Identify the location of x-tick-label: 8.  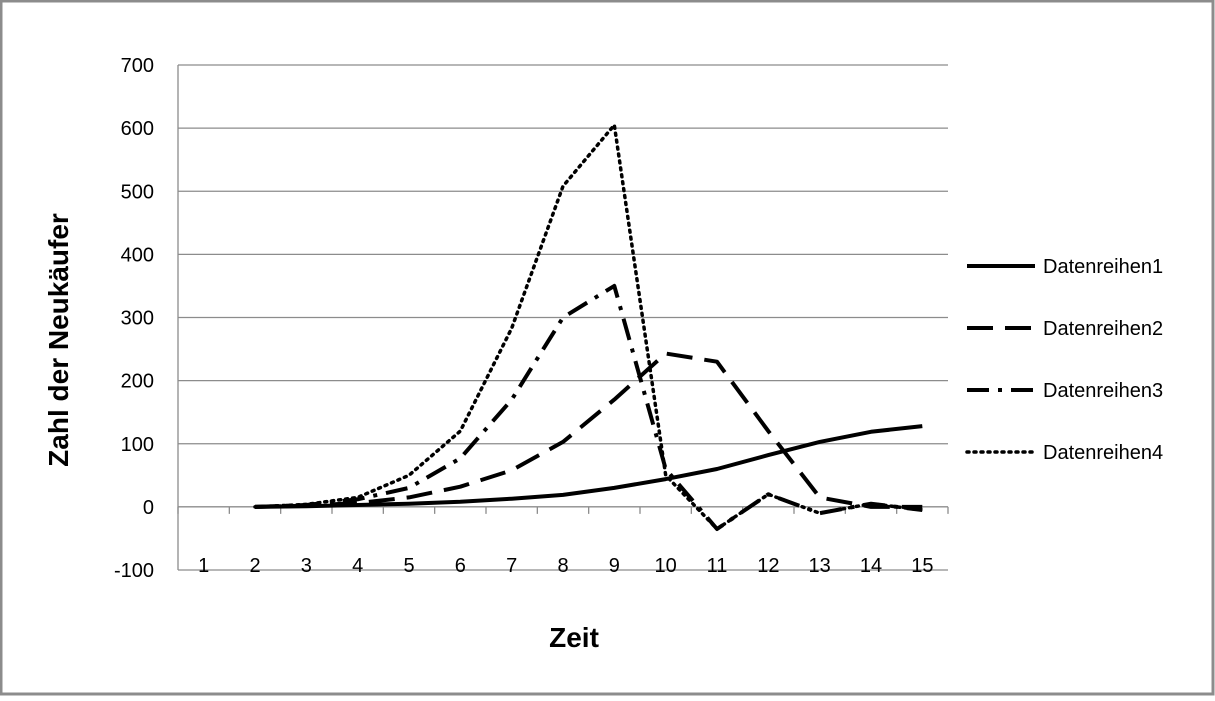
(562, 566).